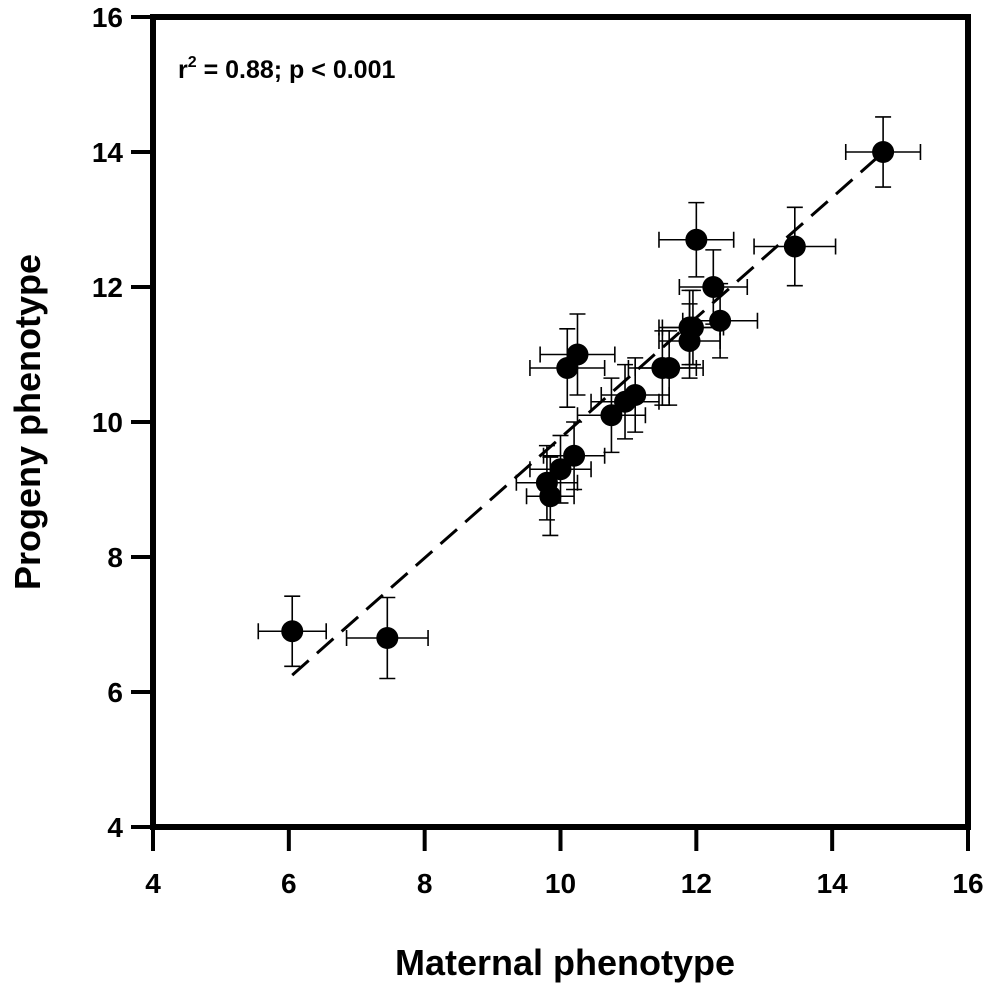  I want to click on y-tick-label: 4, so click(115, 827).